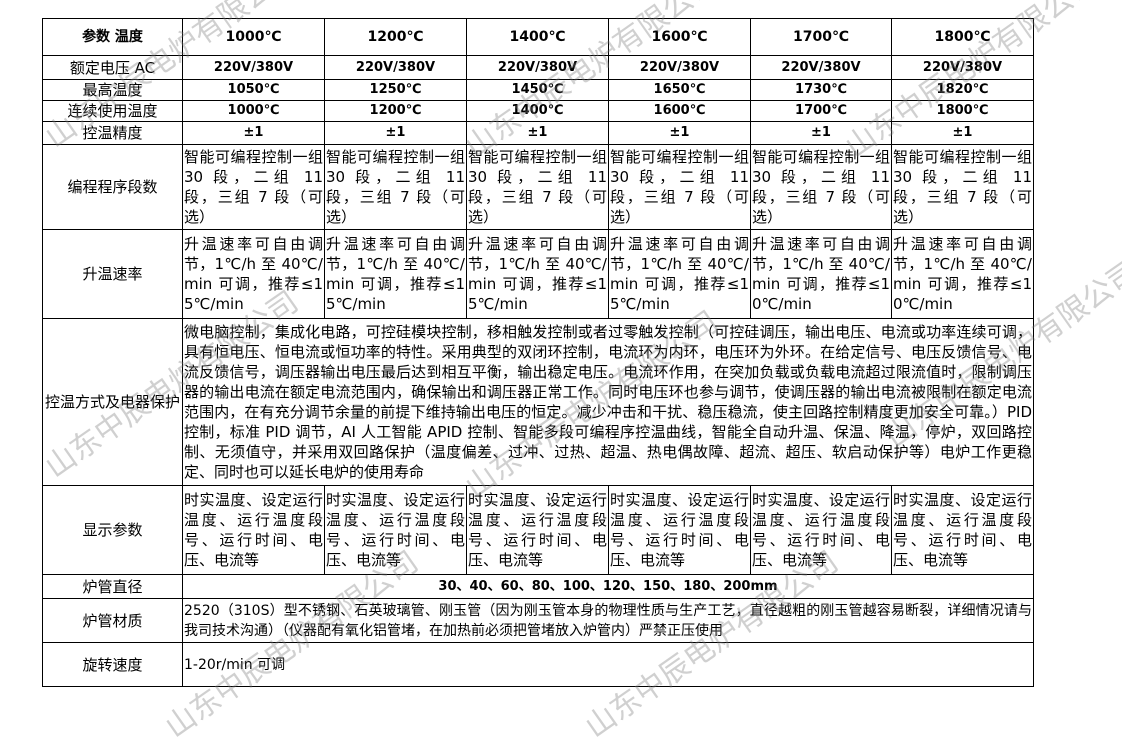  What do you see at coordinates (112, 37) in the screenshot?
I see `header-label: 参数 温度` at bounding box center [112, 37].